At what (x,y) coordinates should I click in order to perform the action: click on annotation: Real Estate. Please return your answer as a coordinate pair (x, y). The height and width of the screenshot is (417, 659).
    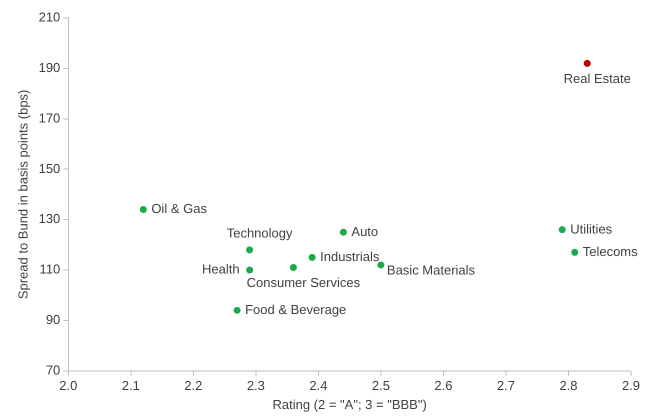
    Looking at the image, I should click on (597, 78).